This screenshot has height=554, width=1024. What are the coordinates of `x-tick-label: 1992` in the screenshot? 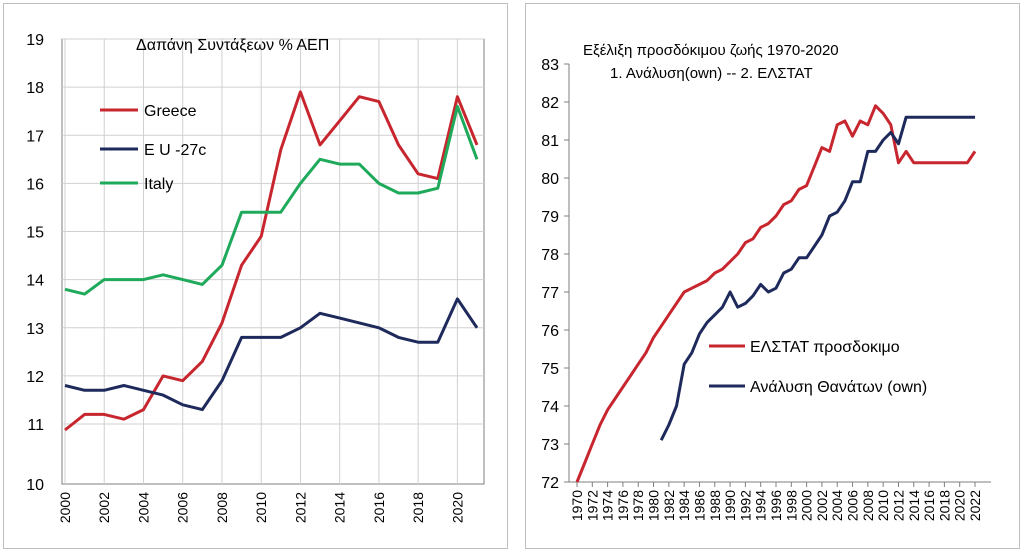 It's located at (745, 505).